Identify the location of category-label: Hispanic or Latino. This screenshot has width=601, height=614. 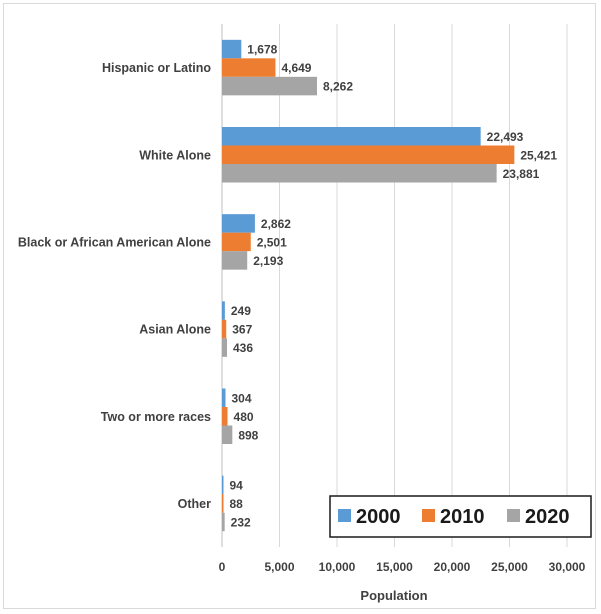
(156, 68).